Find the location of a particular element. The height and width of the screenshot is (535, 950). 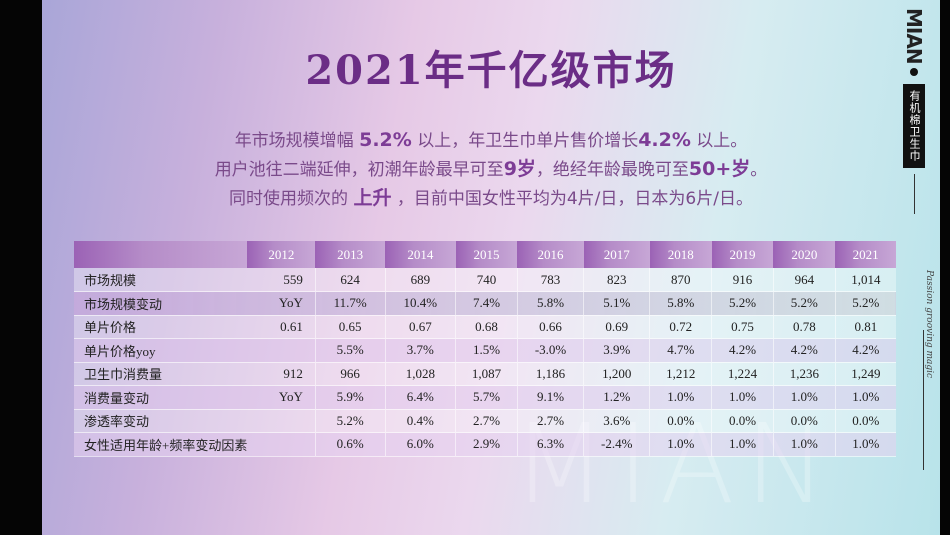

table-cell: 1.2% is located at coordinates (616, 397).